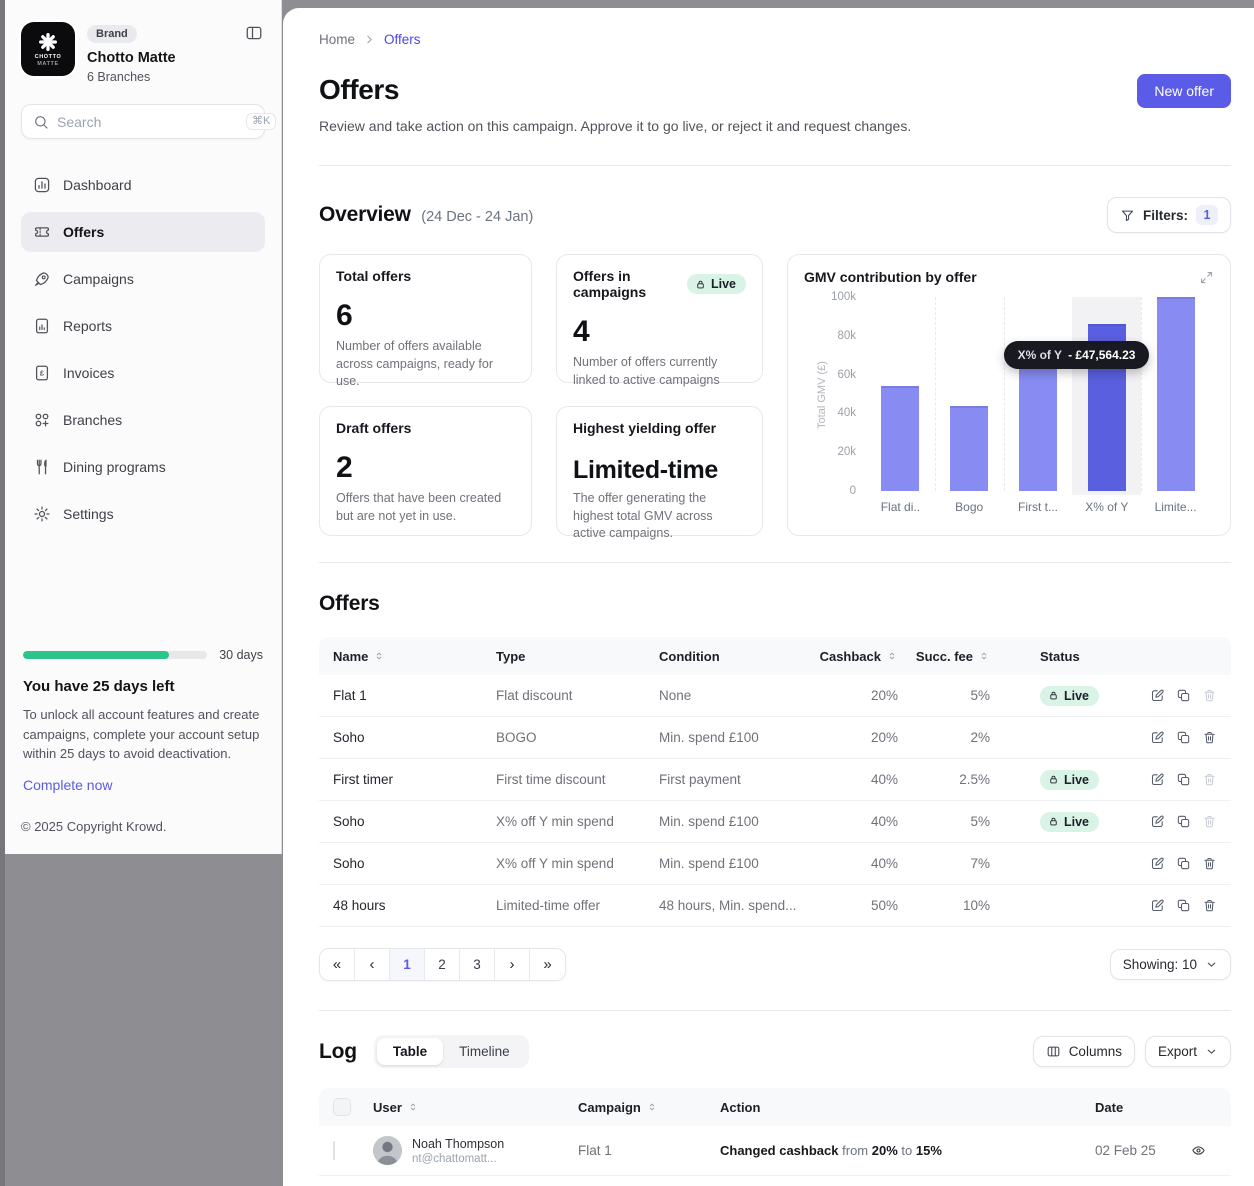 The image size is (1254, 1186). I want to click on search-input, so click(147, 121).